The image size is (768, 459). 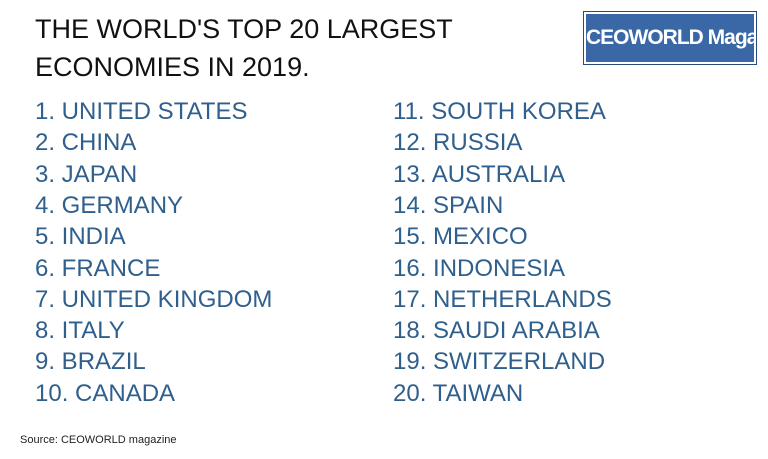 I want to click on list-item: 10. CANADA, so click(x=105, y=393).